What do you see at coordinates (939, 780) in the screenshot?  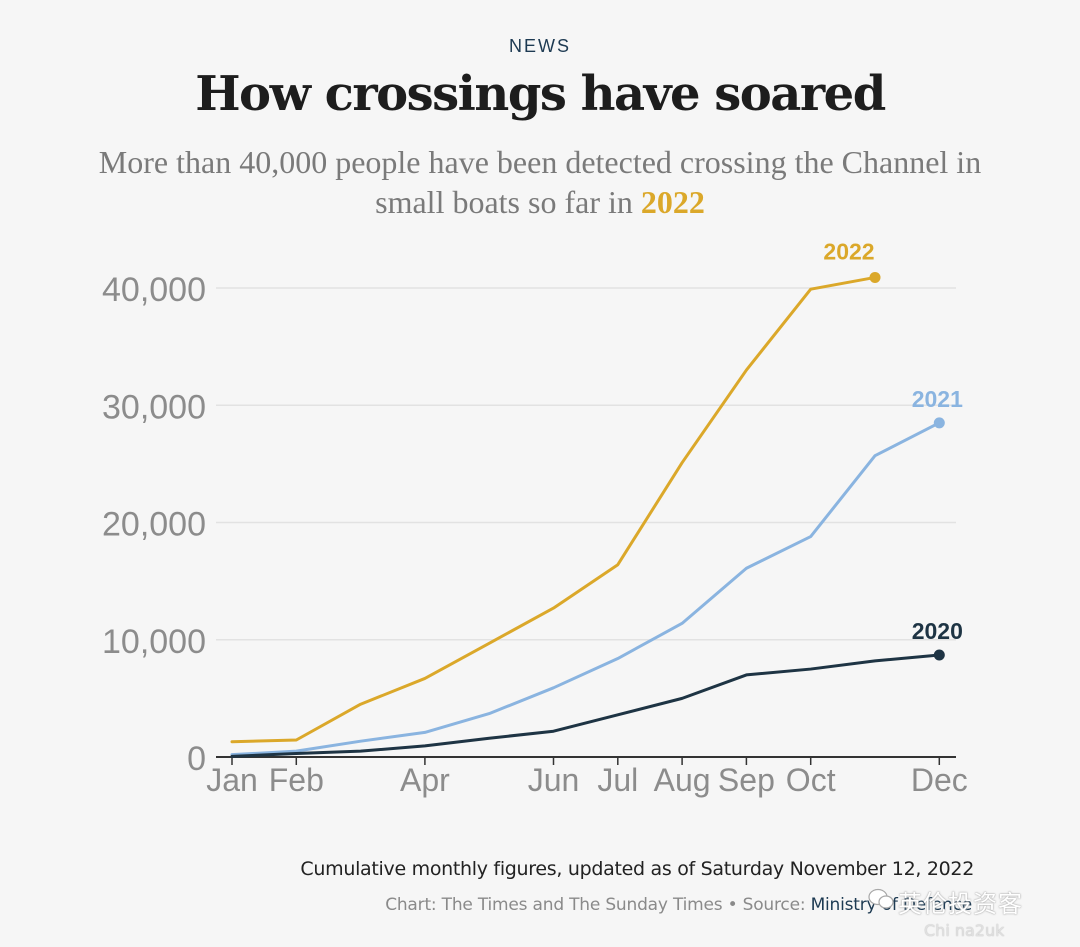 I see `x-tick-label: Dec` at bounding box center [939, 780].